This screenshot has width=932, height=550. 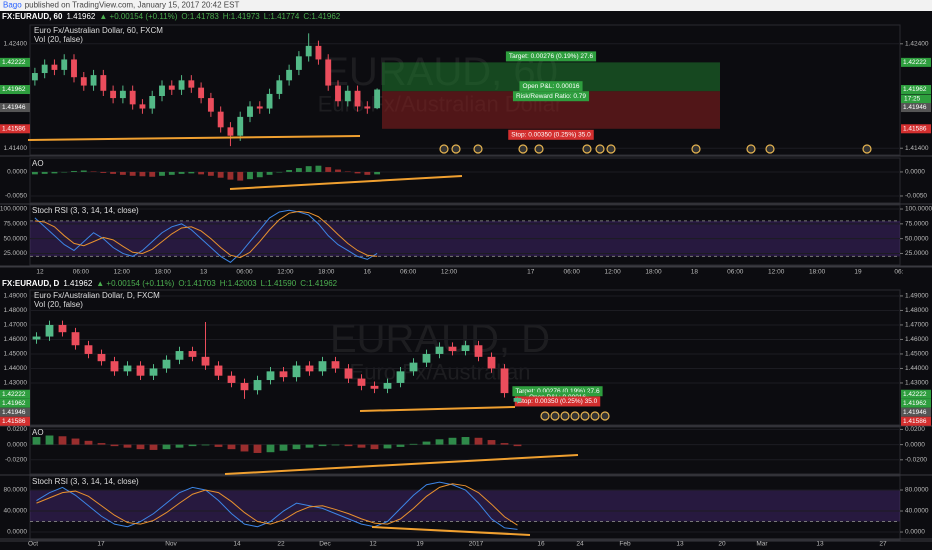 What do you see at coordinates (531, 272) in the screenshot?
I see `x-tick-label: 17` at bounding box center [531, 272].